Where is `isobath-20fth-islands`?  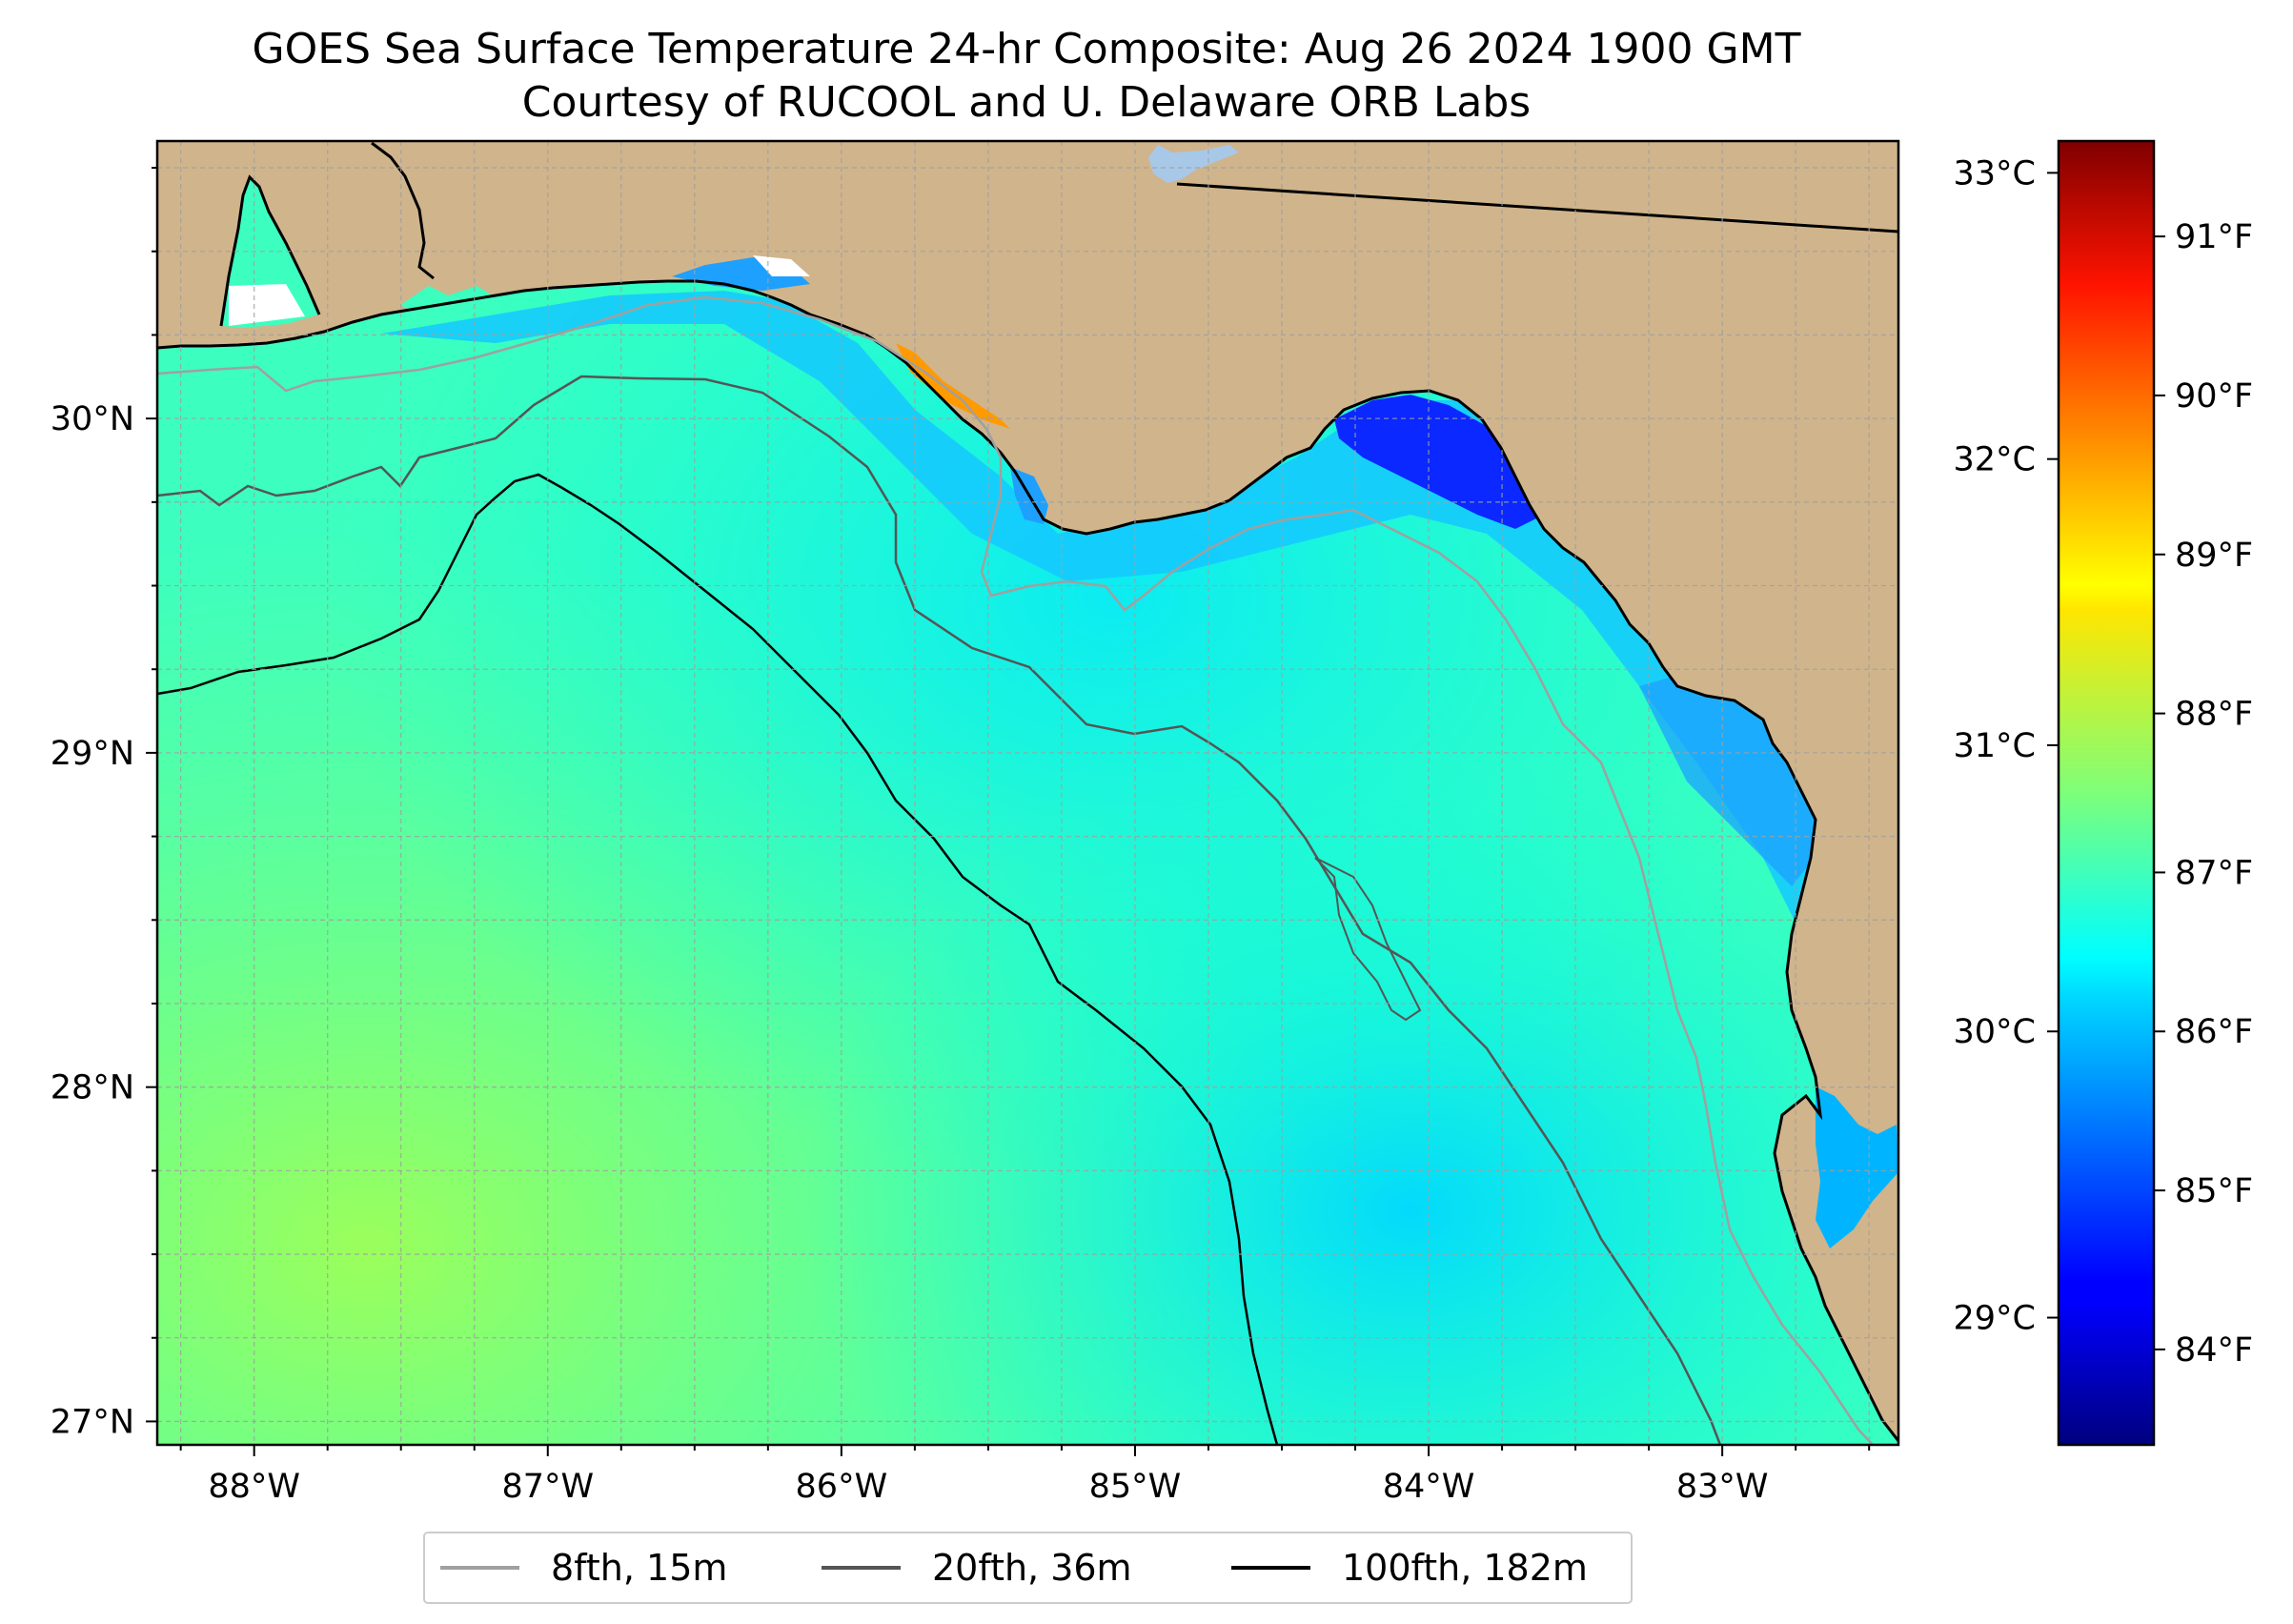
isobath-20fth-islands is located at coordinates (1368, 939).